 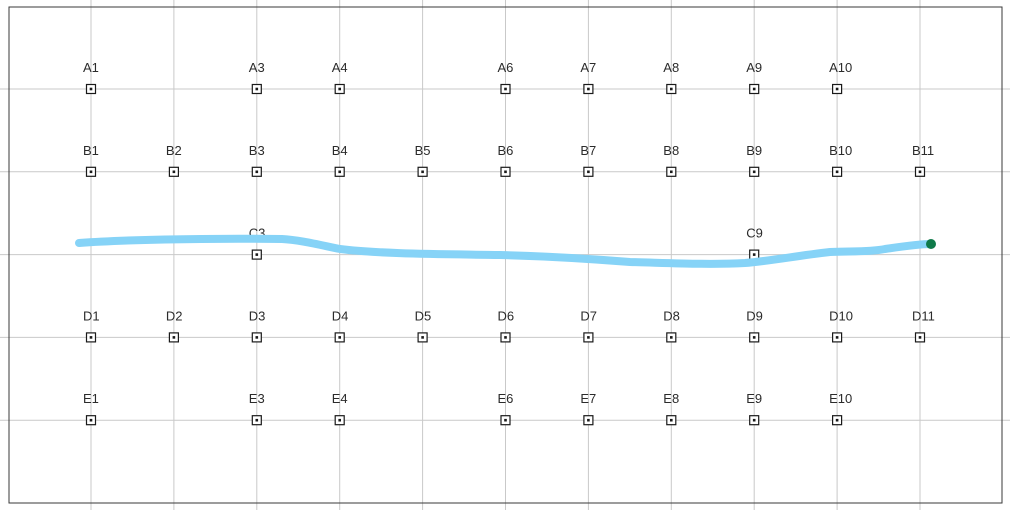 I want to click on grid-point-a10: A10, so click(x=840, y=77).